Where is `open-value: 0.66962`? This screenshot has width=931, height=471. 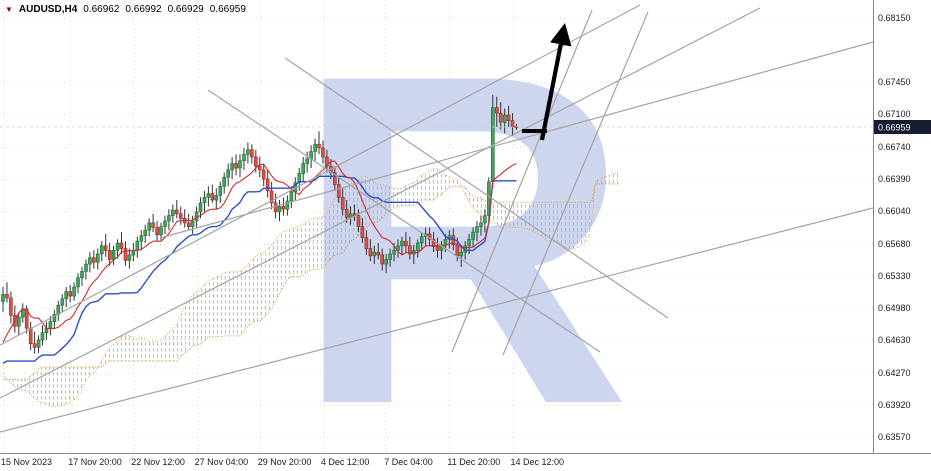
open-value: 0.66962 is located at coordinates (101, 9).